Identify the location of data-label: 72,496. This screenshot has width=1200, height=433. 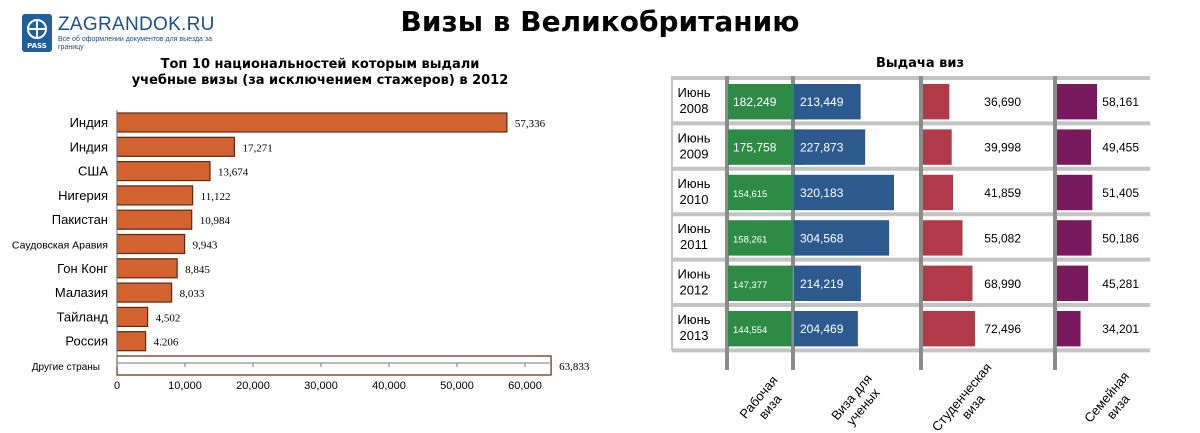
(1002, 329).